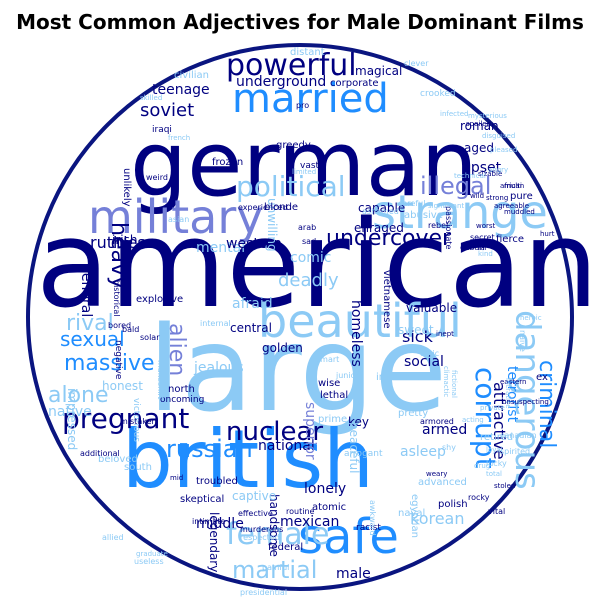 This screenshot has height=600, width=600. I want to click on word-sick: sick, so click(418, 336).